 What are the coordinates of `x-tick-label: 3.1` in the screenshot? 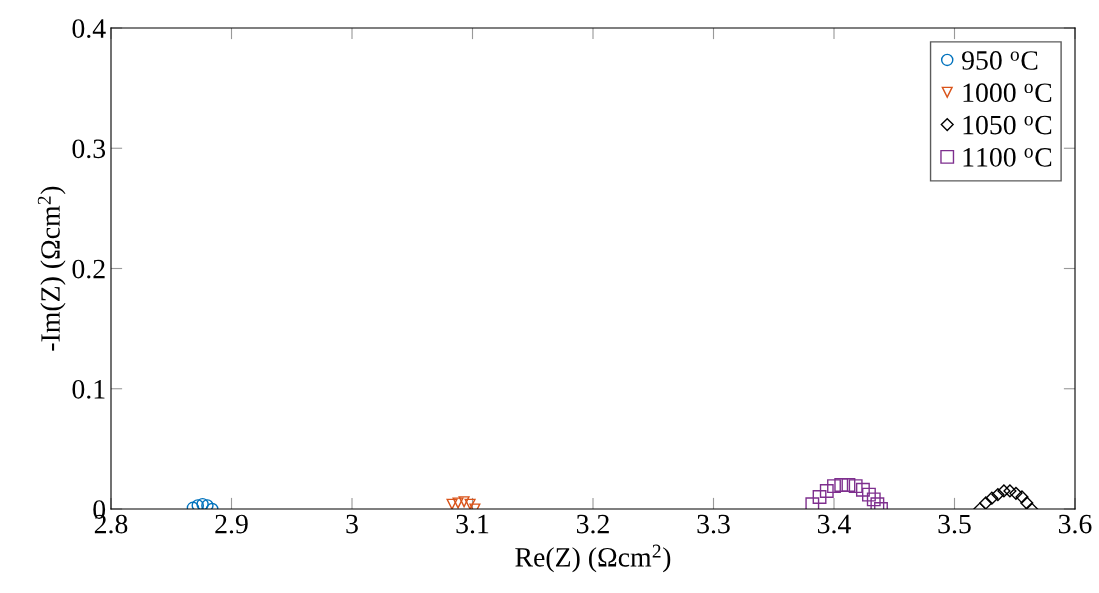 It's located at (472, 524).